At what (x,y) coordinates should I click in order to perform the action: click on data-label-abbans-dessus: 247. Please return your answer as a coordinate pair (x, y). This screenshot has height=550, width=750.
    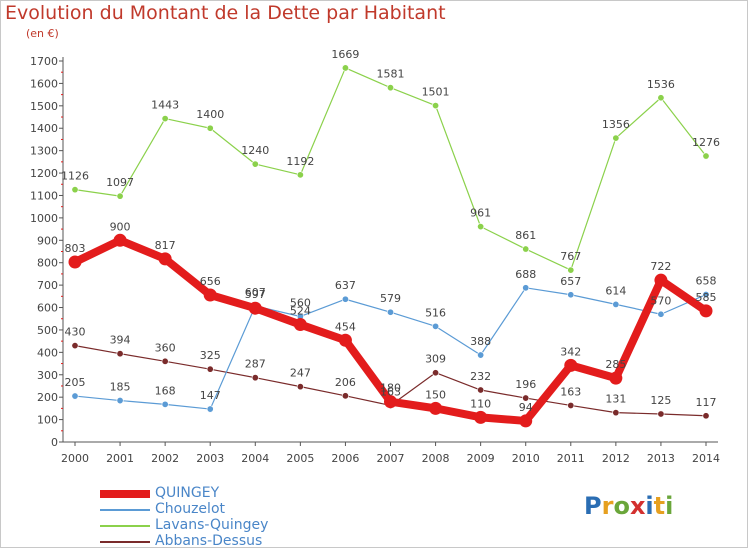
    Looking at the image, I should click on (300, 373).